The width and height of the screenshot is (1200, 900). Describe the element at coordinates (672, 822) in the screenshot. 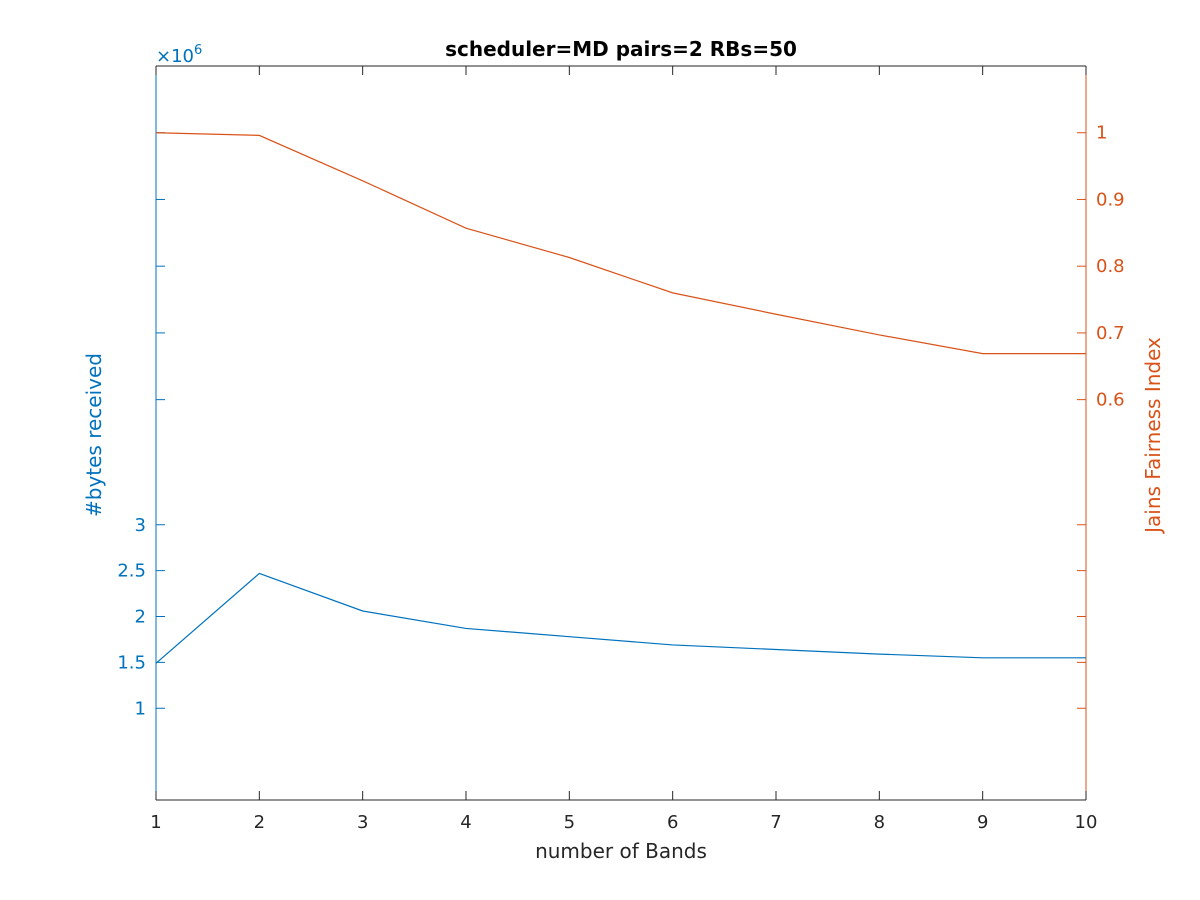

I see `x-tick-label: 6` at that location.